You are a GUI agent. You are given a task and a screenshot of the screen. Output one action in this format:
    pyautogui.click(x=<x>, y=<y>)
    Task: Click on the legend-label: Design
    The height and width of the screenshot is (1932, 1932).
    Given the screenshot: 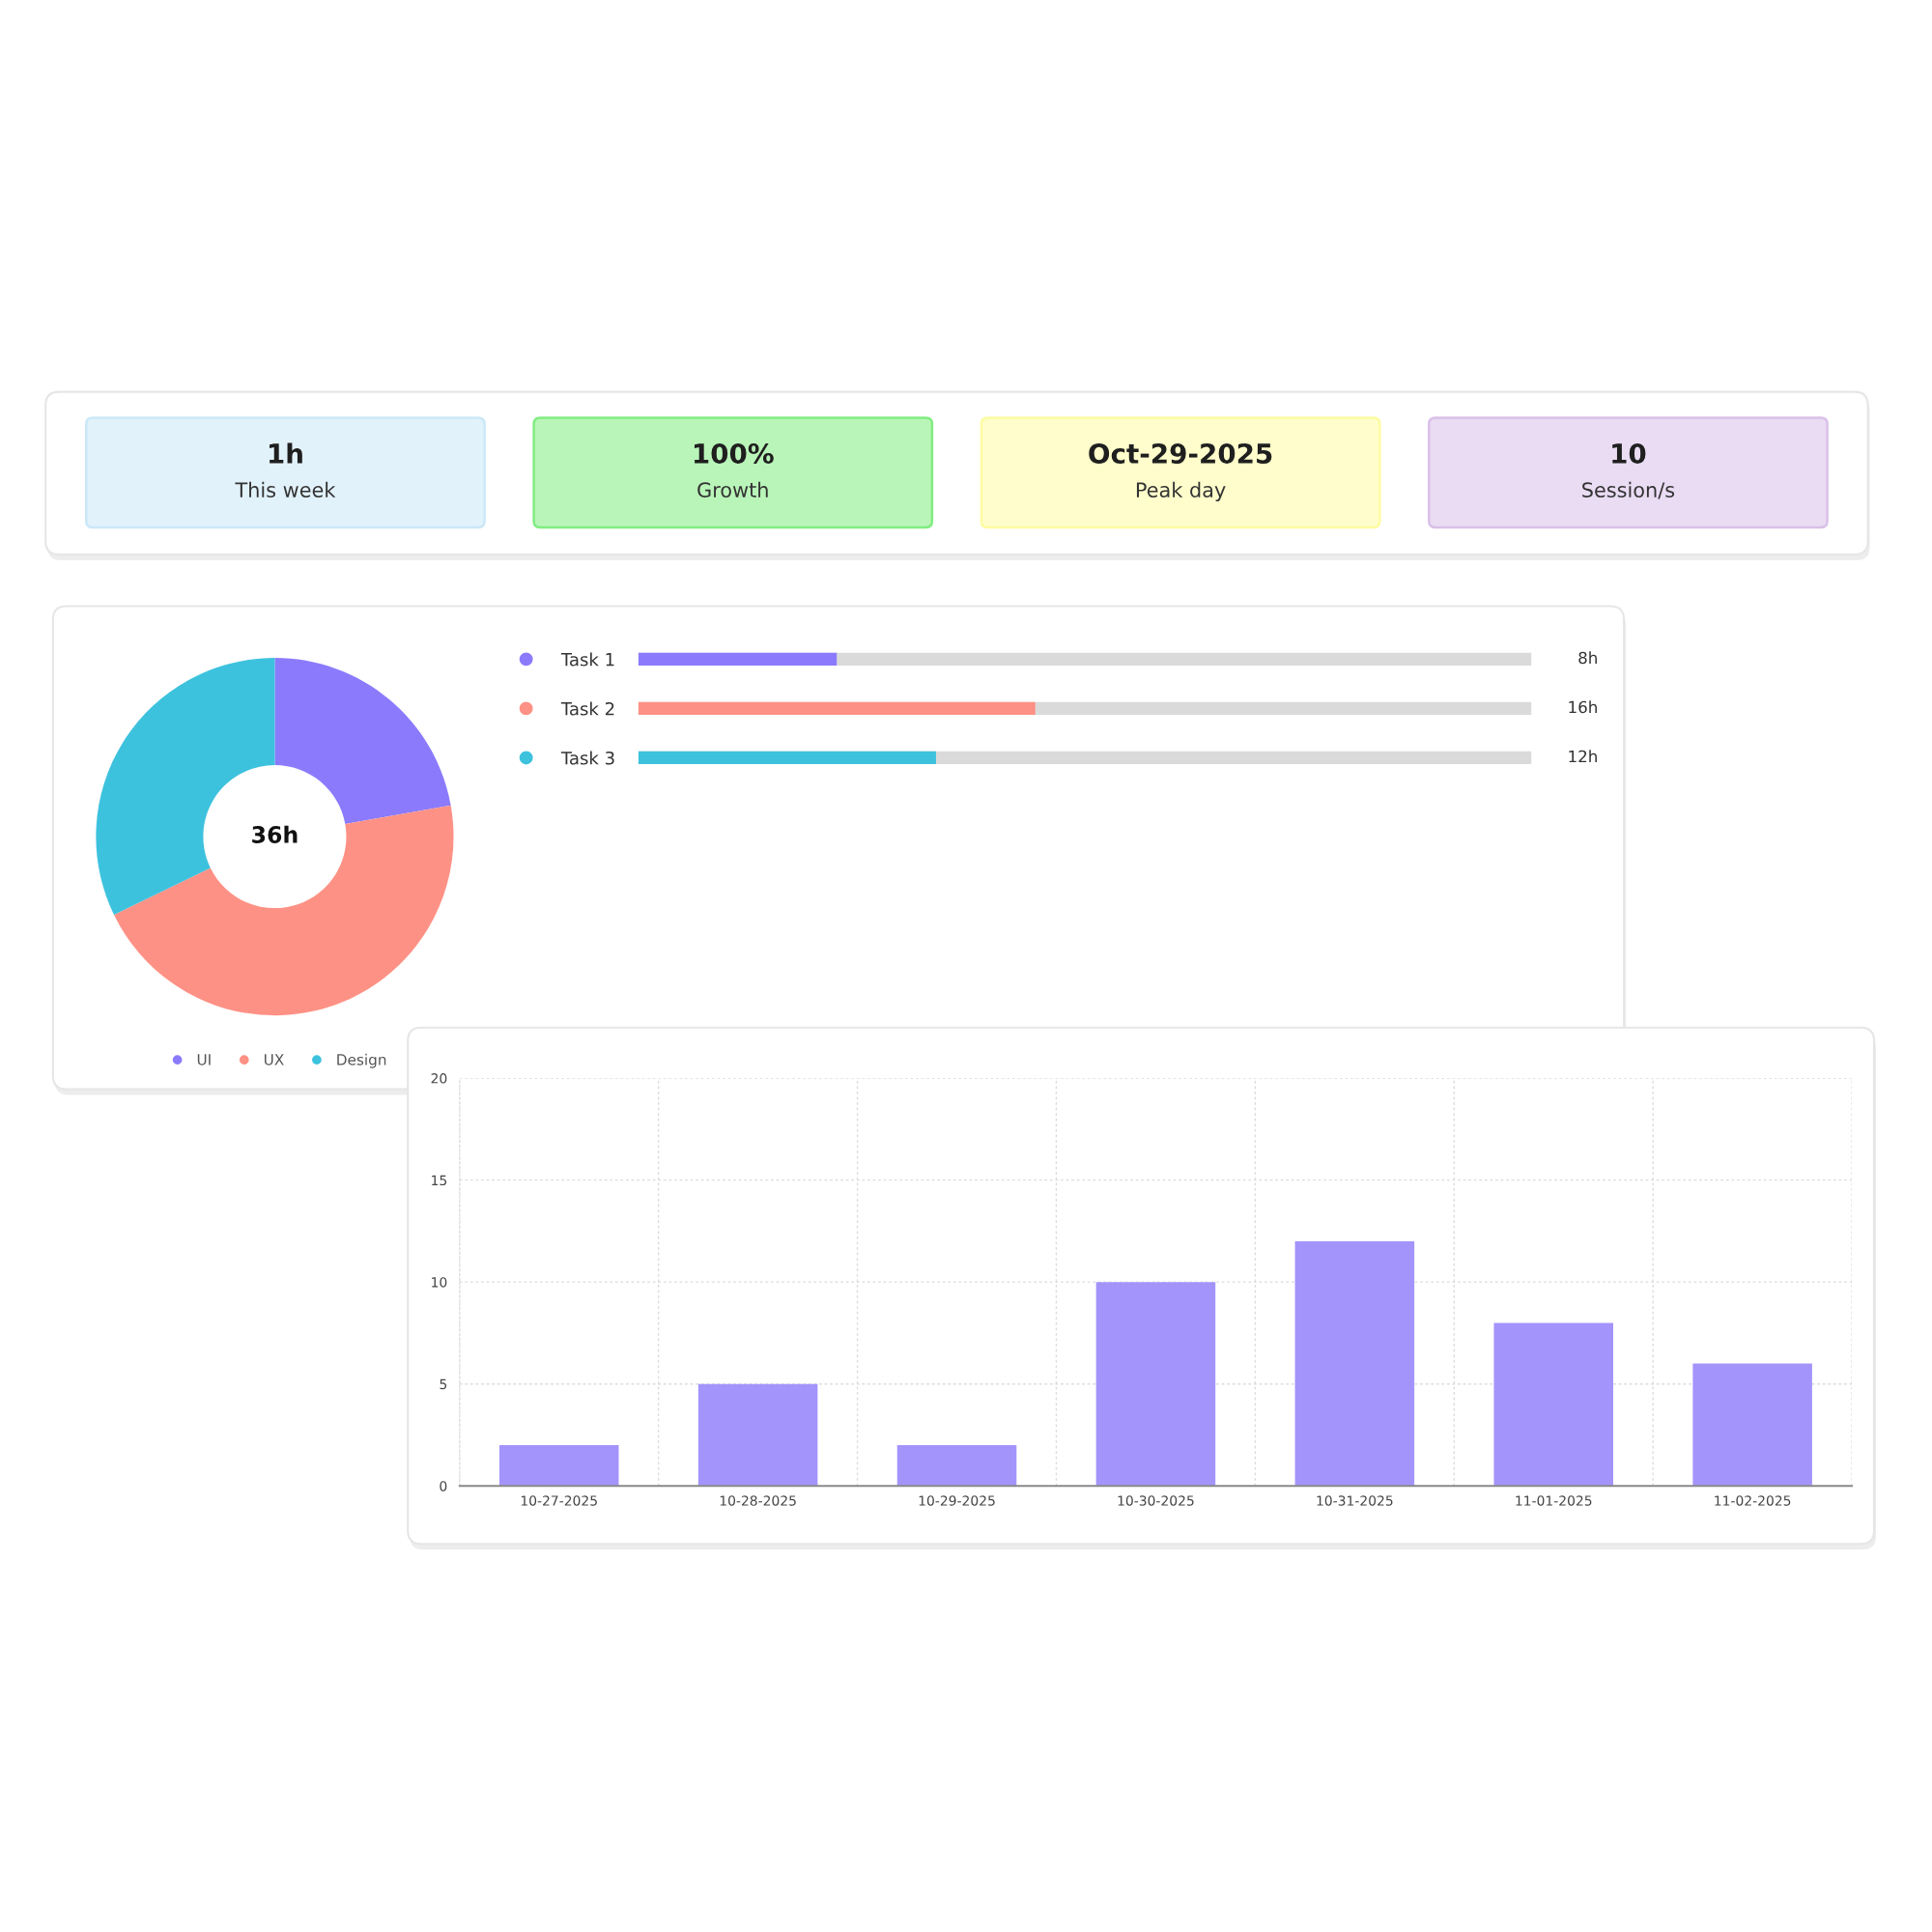 What is the action you would take?
    pyautogui.click(x=361, y=1060)
    